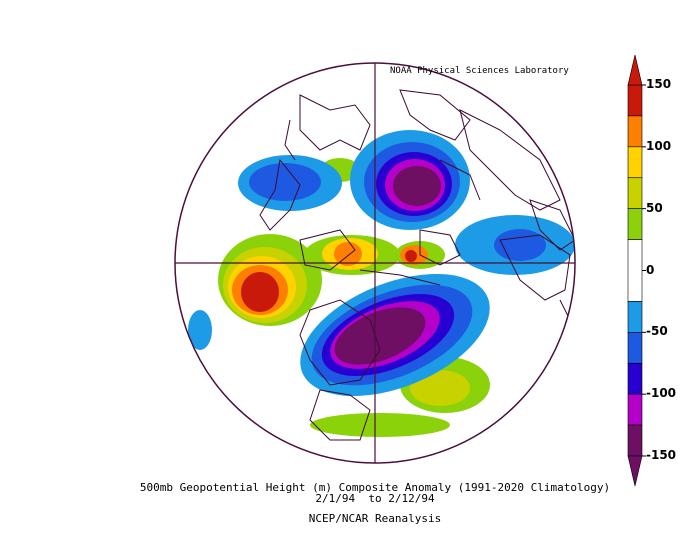 The width and height of the screenshot is (700, 542). I want to click on positive-anomaly-pacific, so click(270, 280).